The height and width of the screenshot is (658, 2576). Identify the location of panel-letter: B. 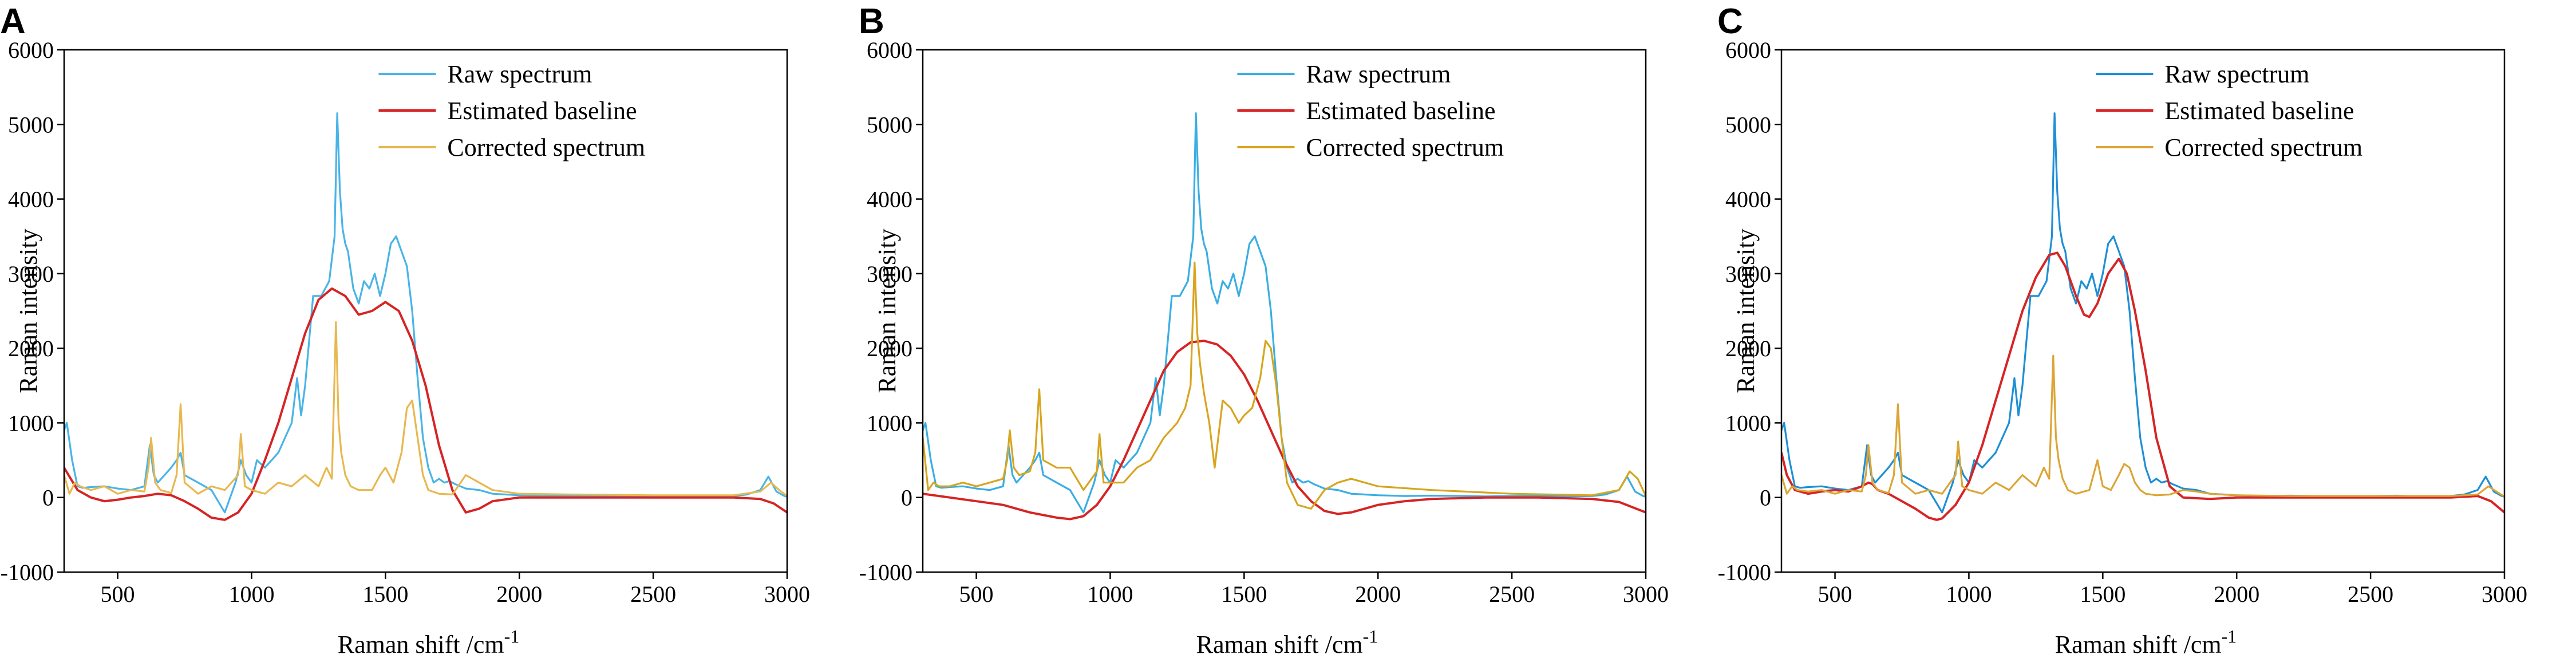
(871, 21).